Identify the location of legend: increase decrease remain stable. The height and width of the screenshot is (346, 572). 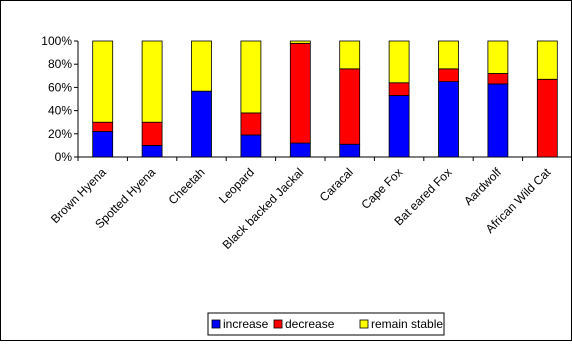
(326, 324).